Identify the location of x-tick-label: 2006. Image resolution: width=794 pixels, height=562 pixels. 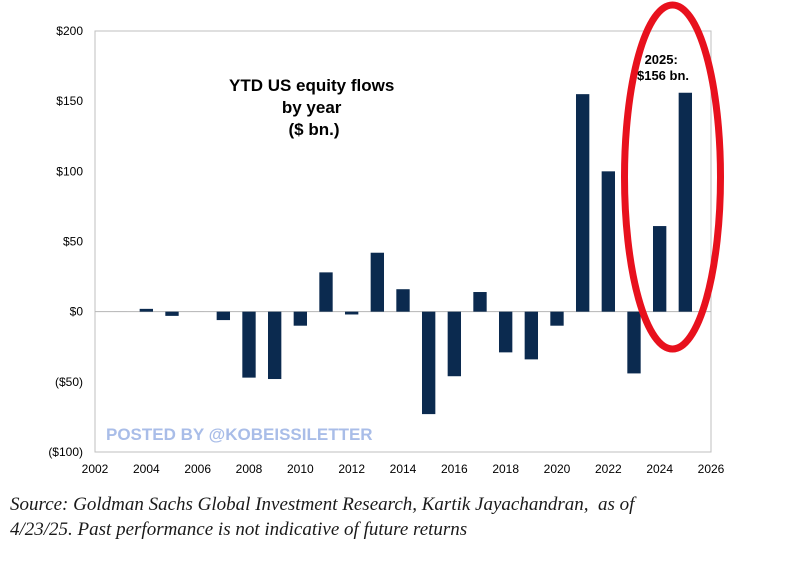
(197, 469).